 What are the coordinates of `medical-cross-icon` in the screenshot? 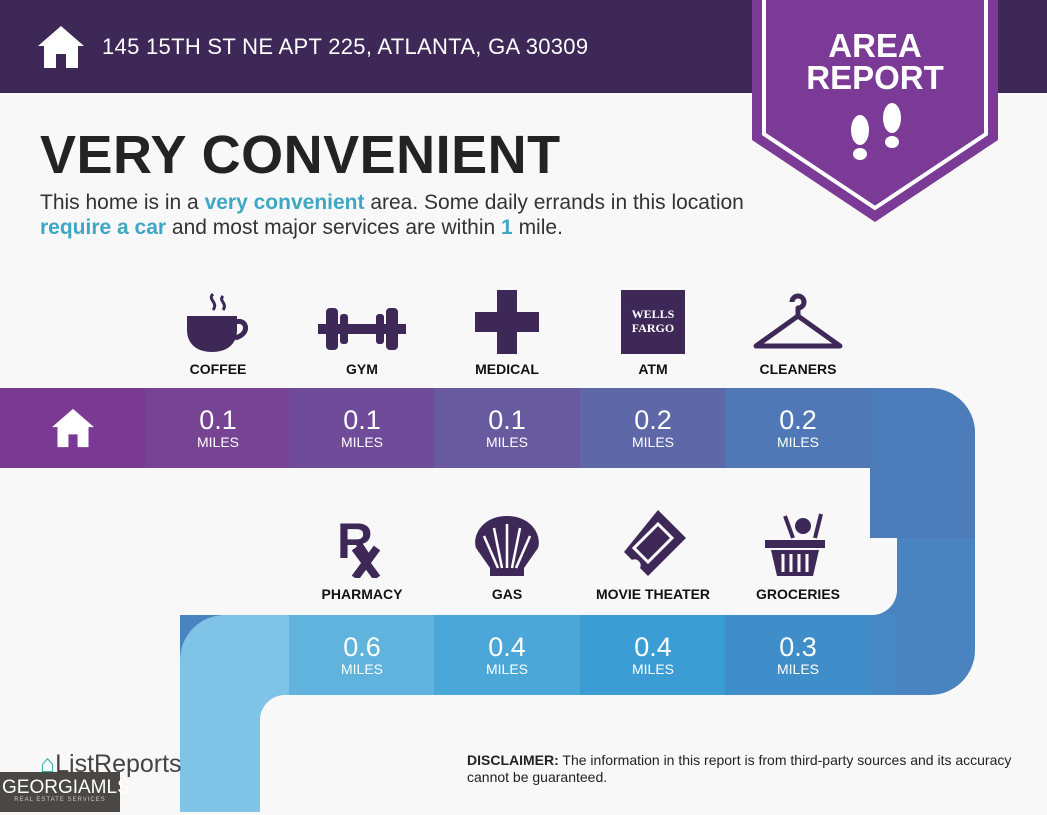 It's located at (507, 319).